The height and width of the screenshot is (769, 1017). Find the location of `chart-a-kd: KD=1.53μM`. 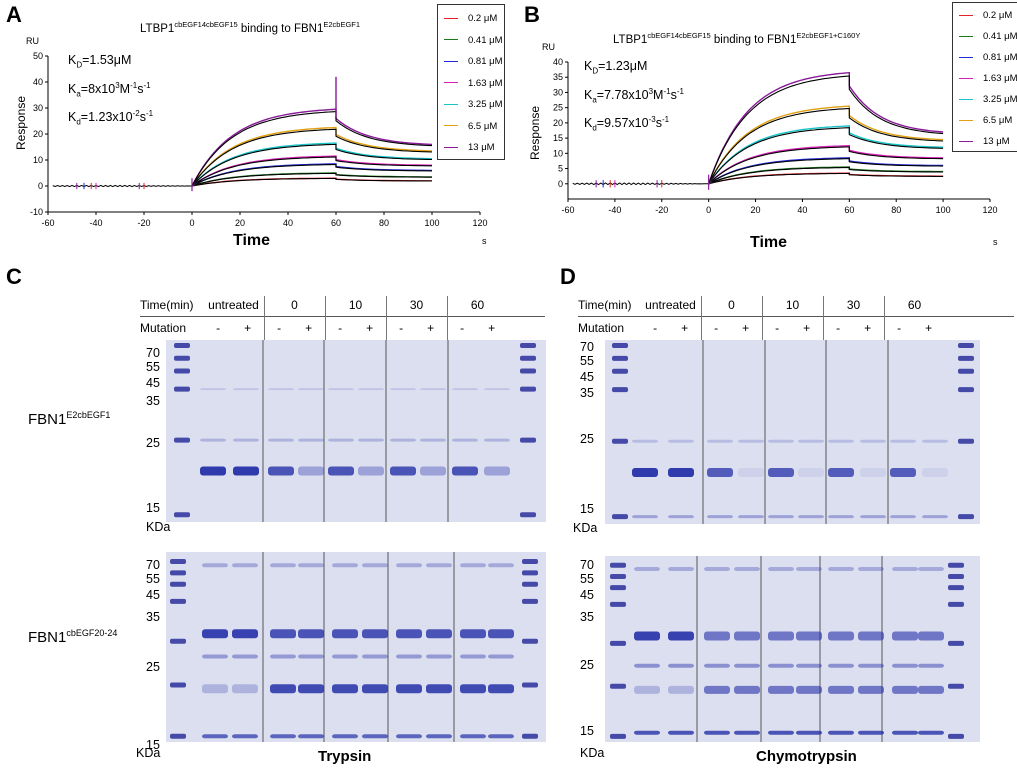

chart-a-kd: KD=1.53μM is located at coordinates (110, 63).